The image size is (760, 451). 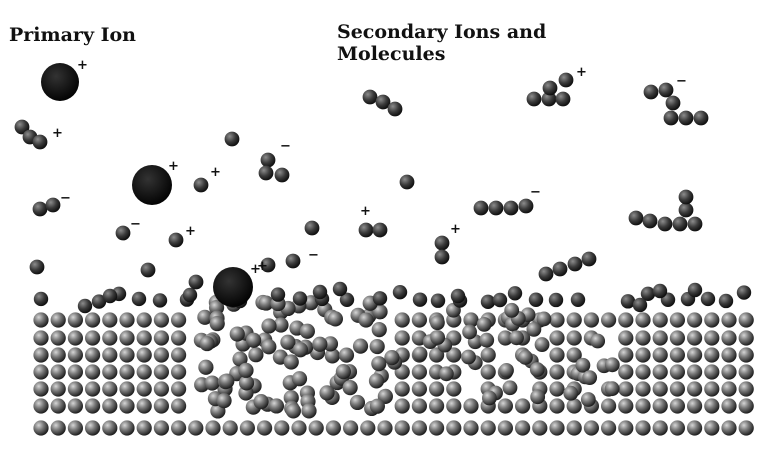 What do you see at coordinates (72, 35) in the screenshot?
I see `primary-ion-label: Primary Ion` at bounding box center [72, 35].